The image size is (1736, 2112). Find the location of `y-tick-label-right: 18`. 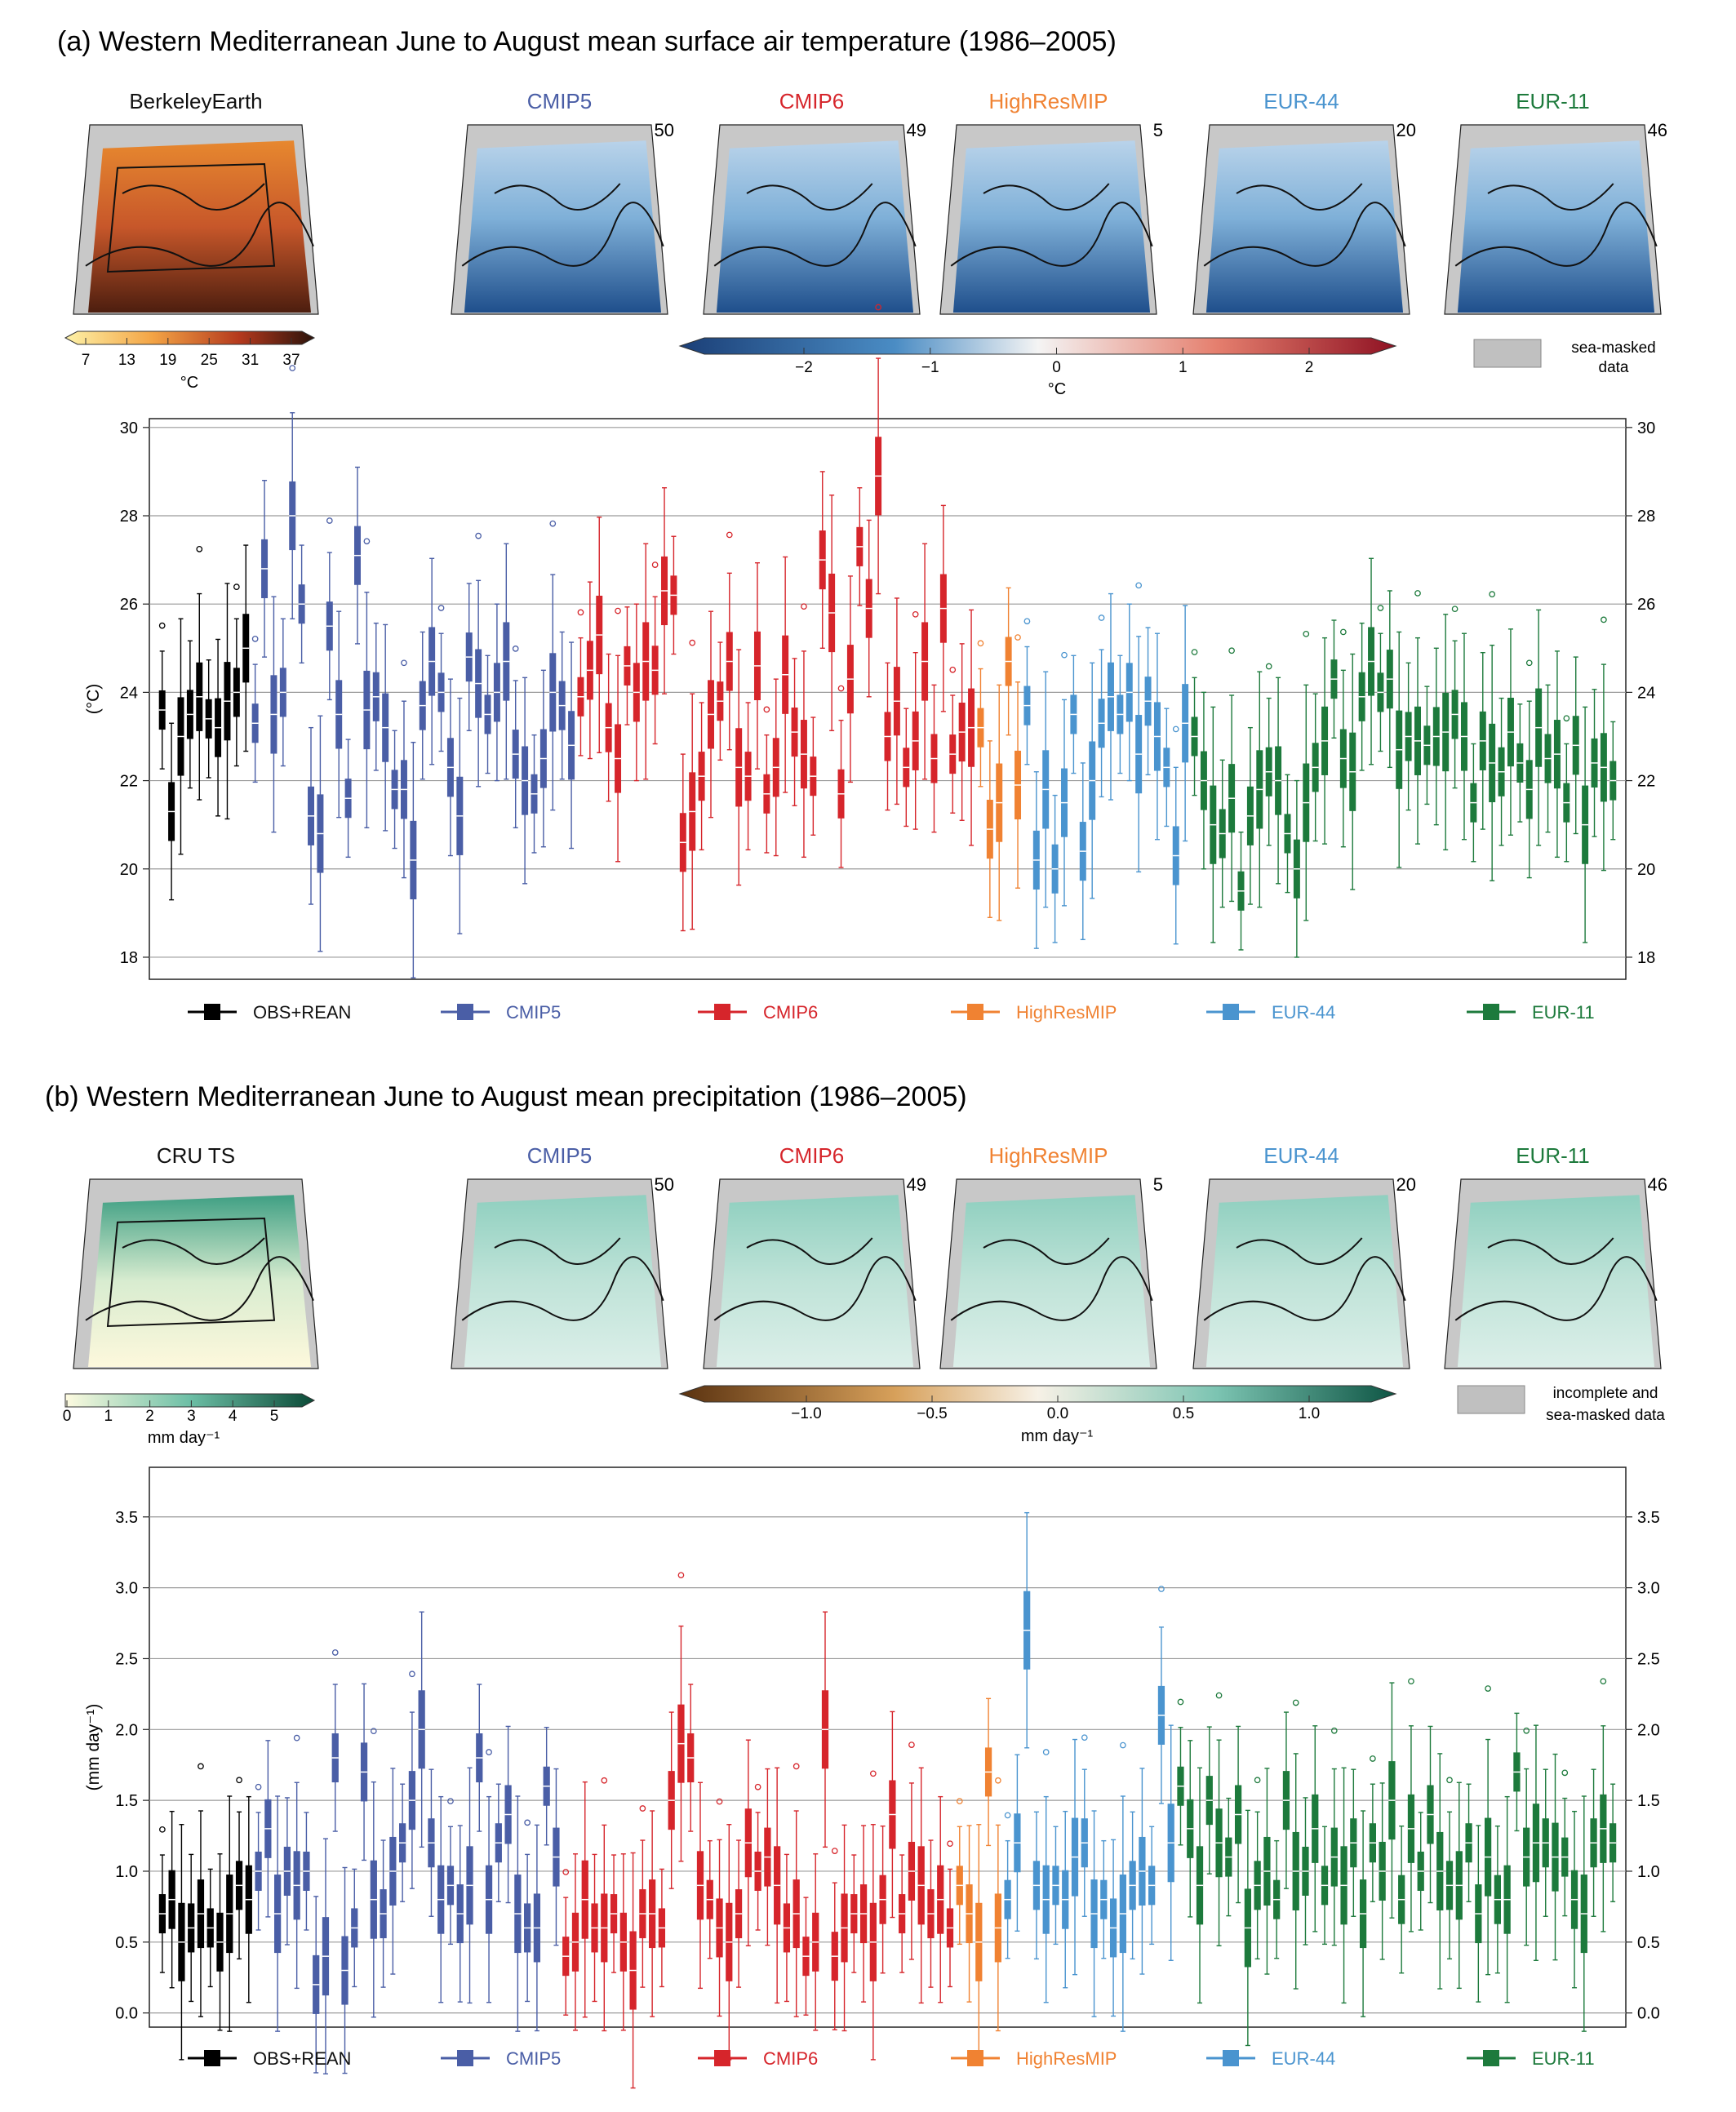

y-tick-label-right: 18 is located at coordinates (1646, 958).